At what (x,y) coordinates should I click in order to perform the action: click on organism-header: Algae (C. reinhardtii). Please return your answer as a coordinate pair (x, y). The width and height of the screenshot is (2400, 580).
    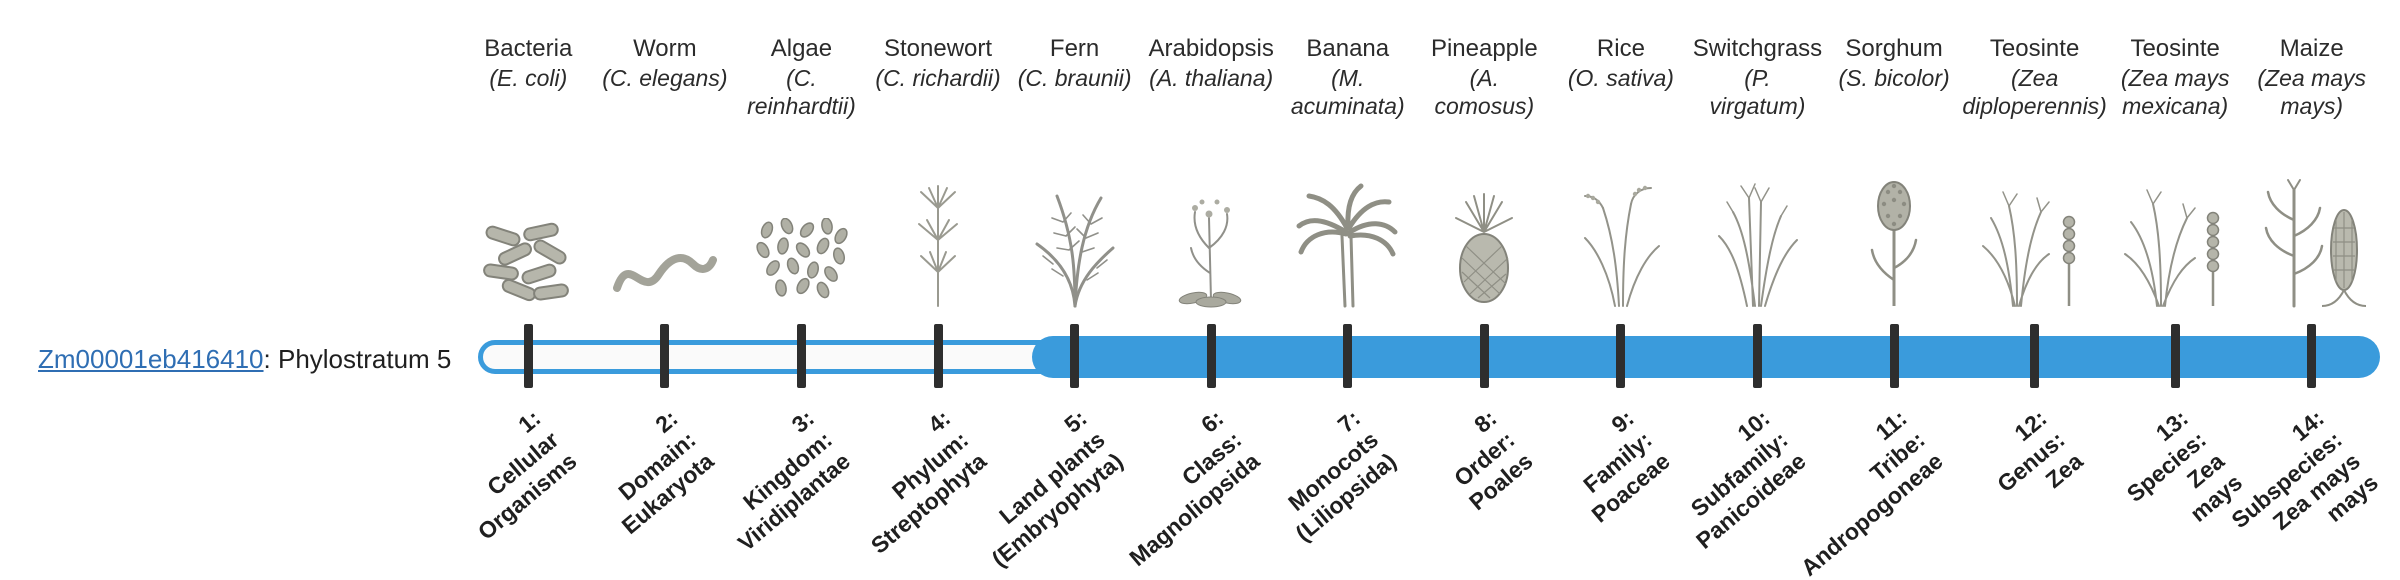
    Looking at the image, I should click on (801, 65).